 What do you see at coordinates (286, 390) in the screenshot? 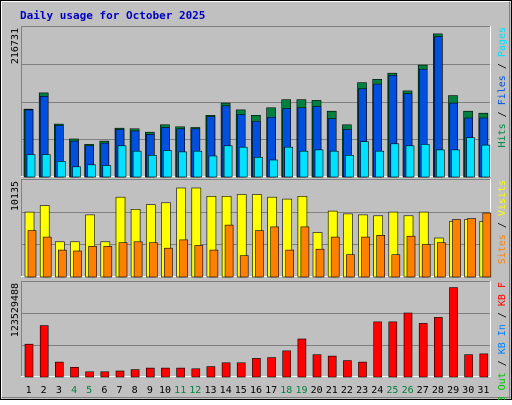
I see `x-tick-label: 18` at bounding box center [286, 390].